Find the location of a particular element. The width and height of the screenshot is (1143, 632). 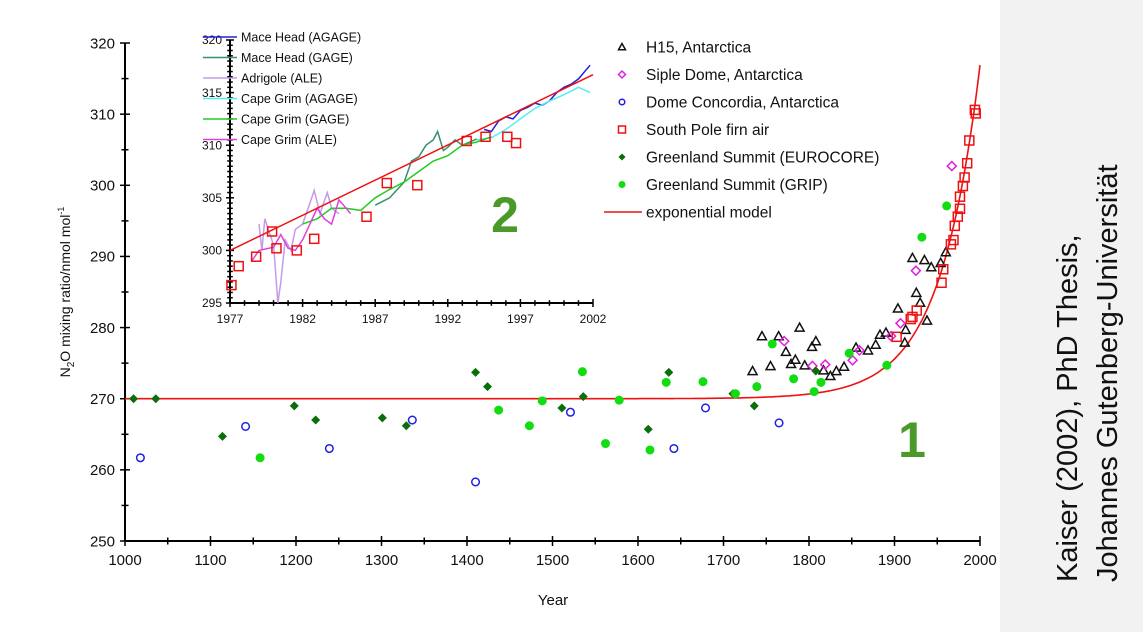

x-tick-label: 1900 is located at coordinates (894, 560).